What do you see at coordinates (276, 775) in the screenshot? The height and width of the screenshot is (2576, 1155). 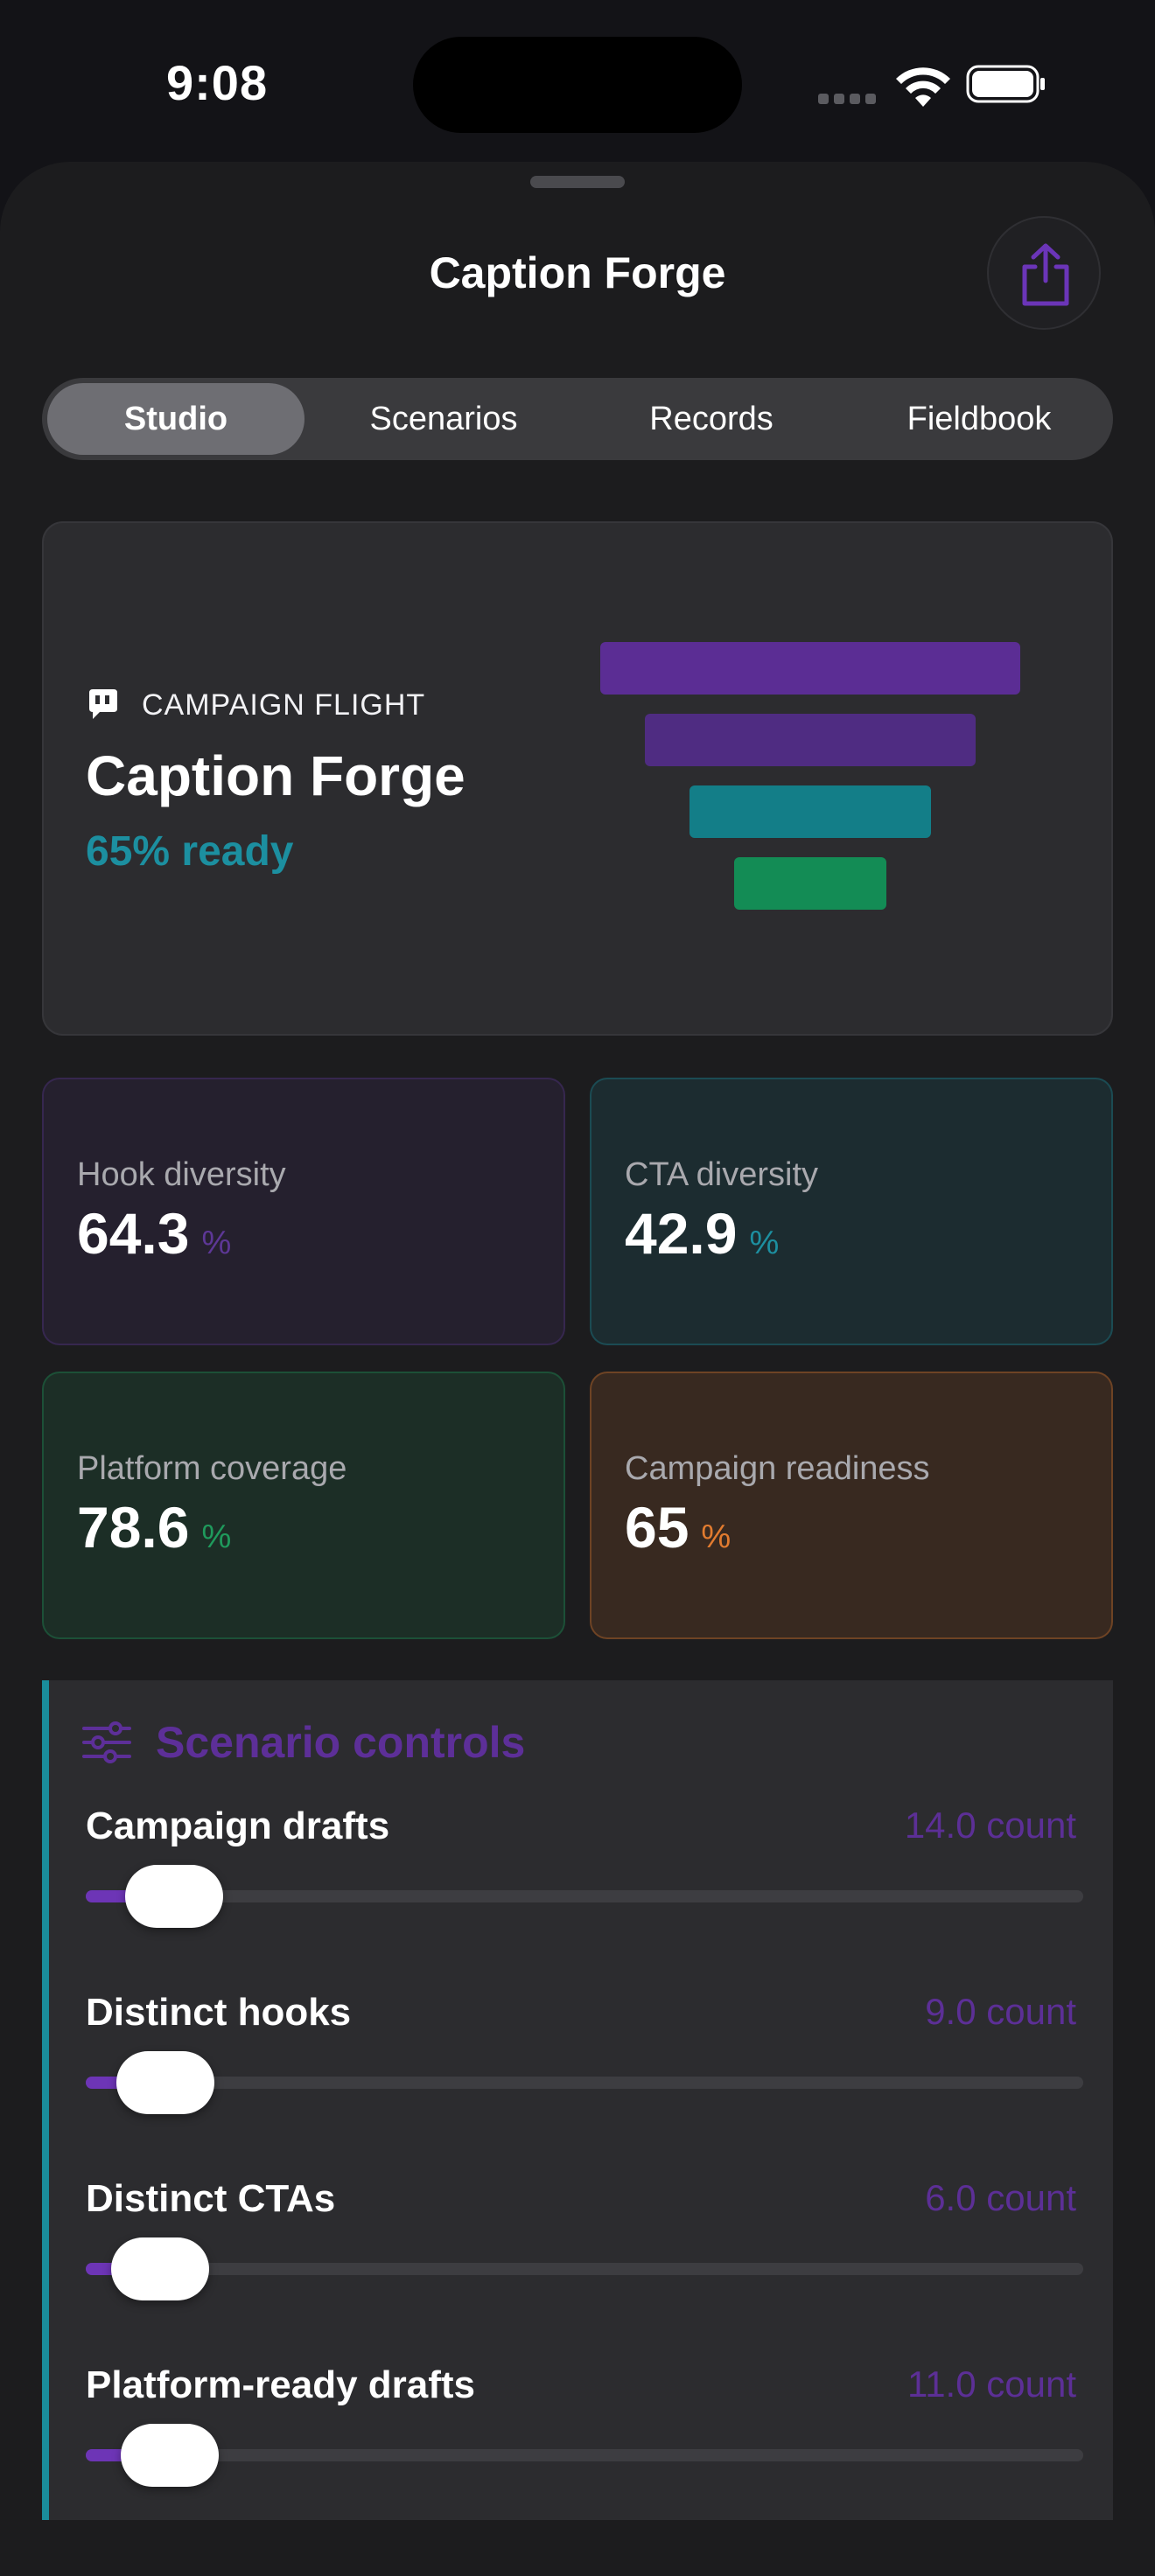 I see `hero-title: Caption Forge` at bounding box center [276, 775].